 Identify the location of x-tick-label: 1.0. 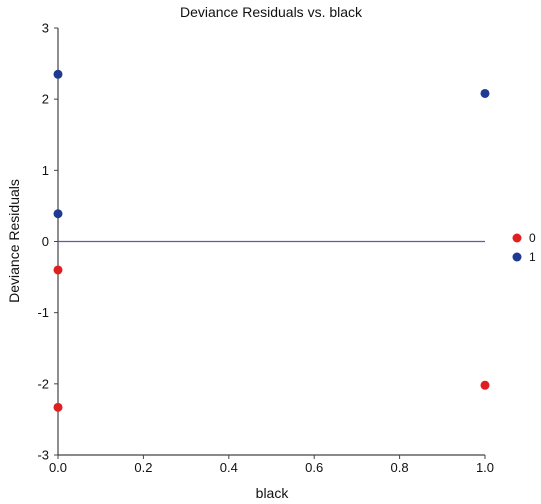
(485, 467).